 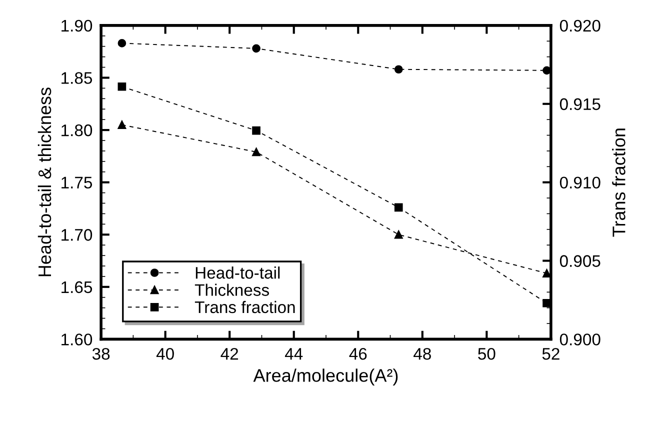 What do you see at coordinates (231, 290) in the screenshot?
I see `legend-label: Thickness` at bounding box center [231, 290].